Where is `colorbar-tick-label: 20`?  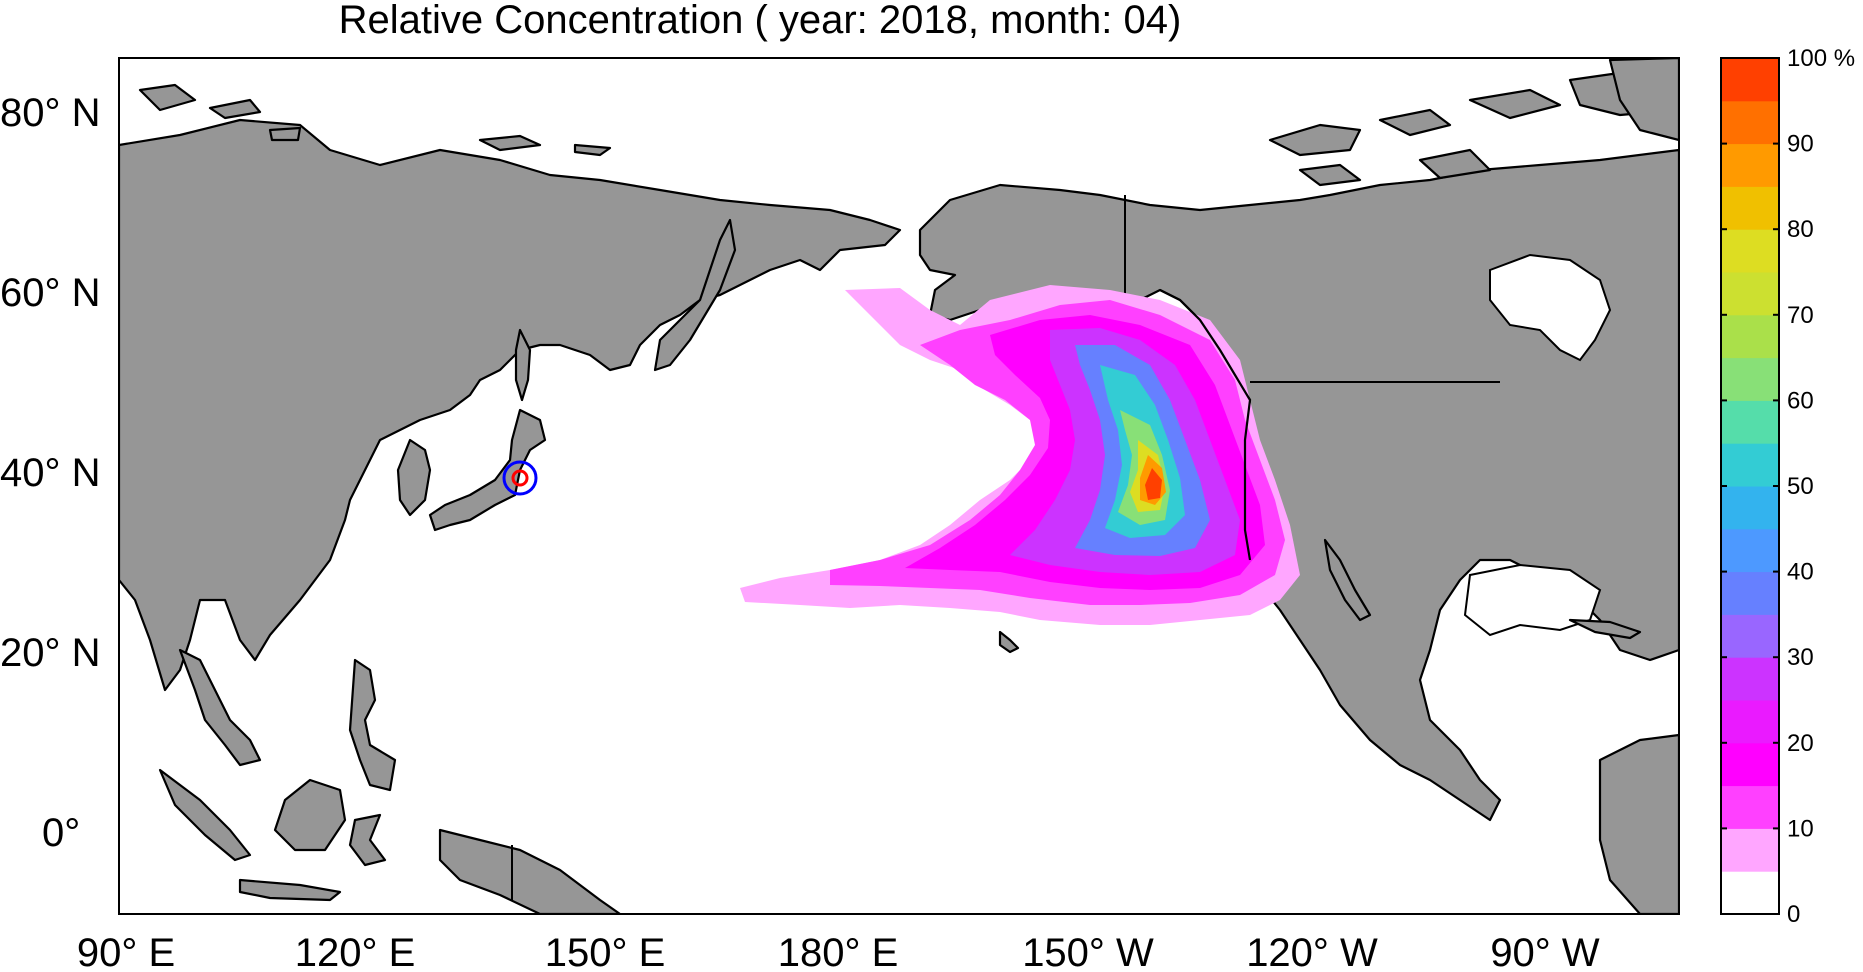 colorbar-tick-label: 20 is located at coordinates (1800, 743).